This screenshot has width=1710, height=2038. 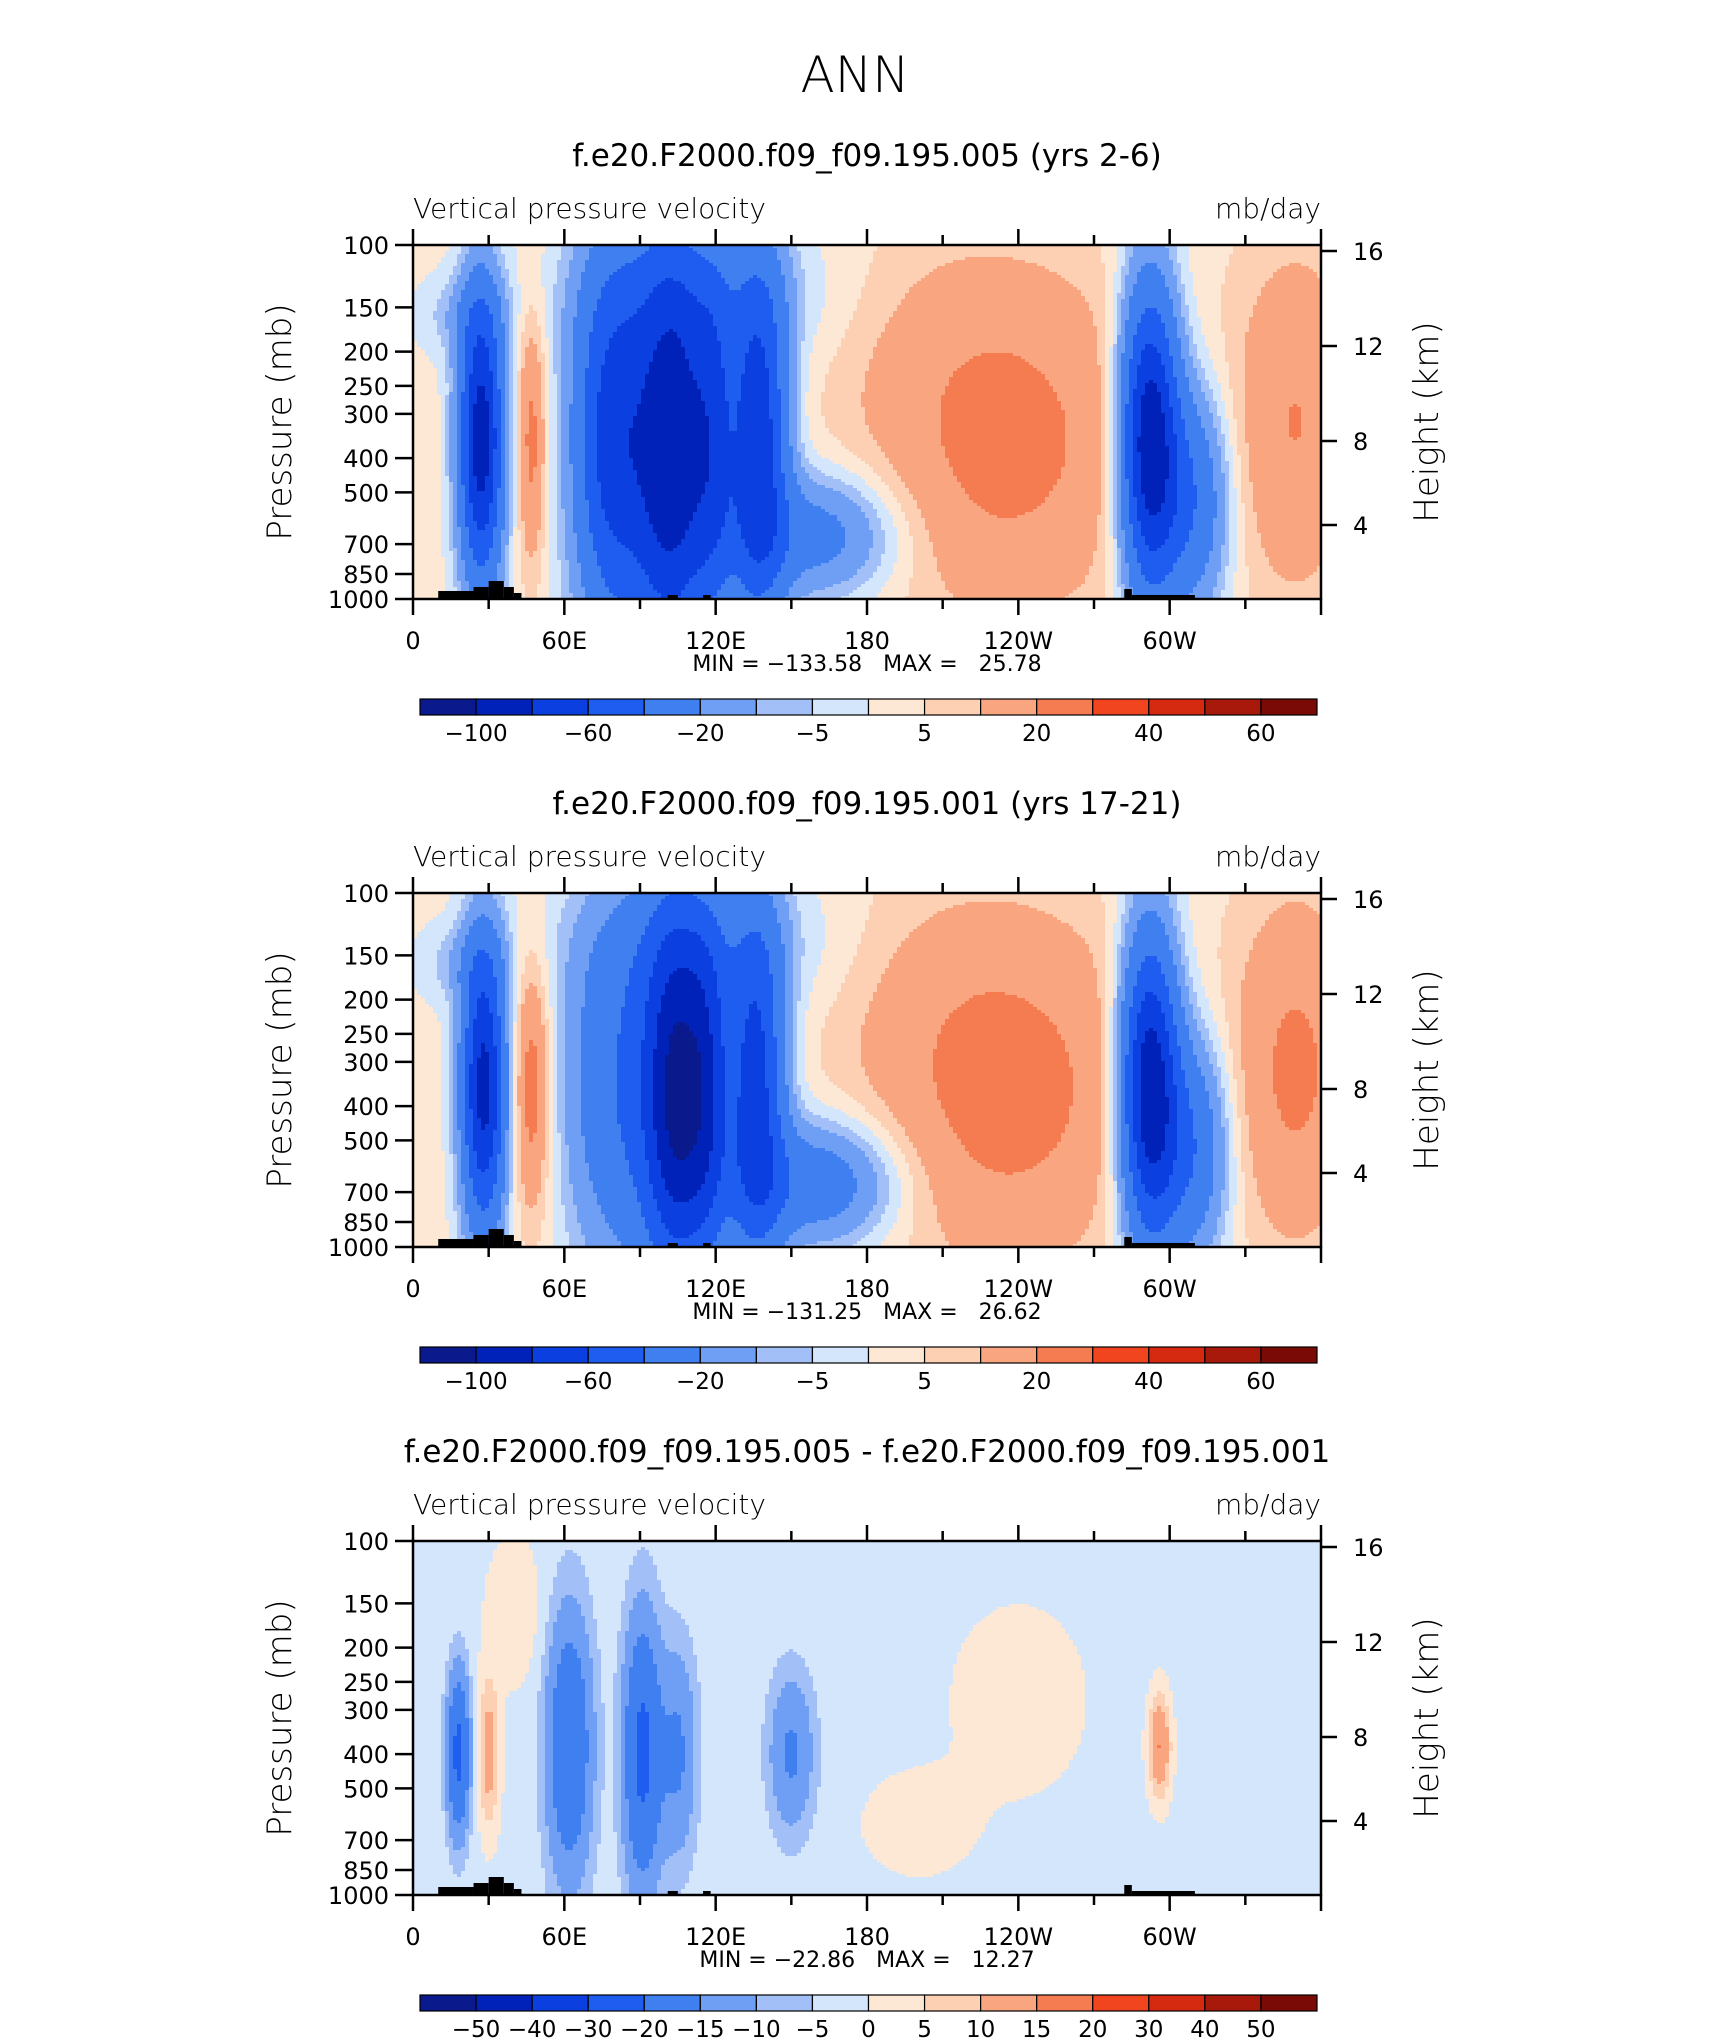 I want to click on page-title: ANN, so click(x=854, y=75).